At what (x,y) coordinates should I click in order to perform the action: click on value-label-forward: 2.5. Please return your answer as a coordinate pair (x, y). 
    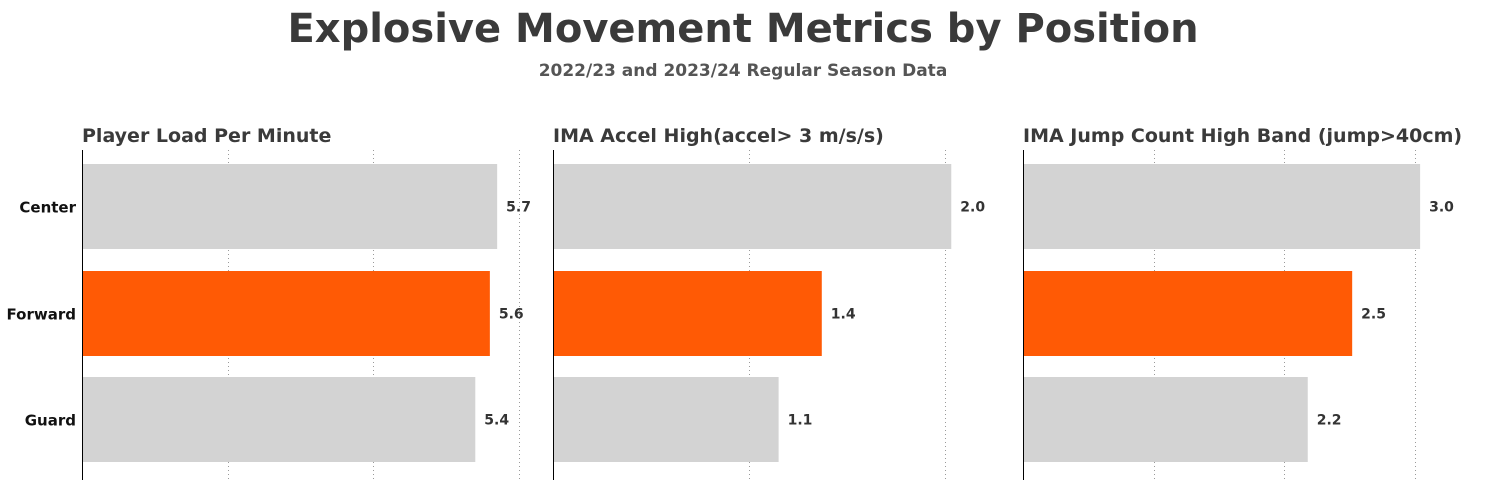
    Looking at the image, I should click on (1373, 315).